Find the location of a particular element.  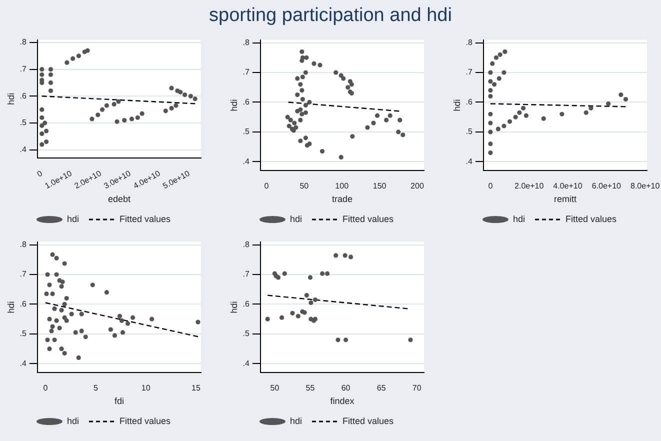

x-axis-title: trade is located at coordinates (342, 199).